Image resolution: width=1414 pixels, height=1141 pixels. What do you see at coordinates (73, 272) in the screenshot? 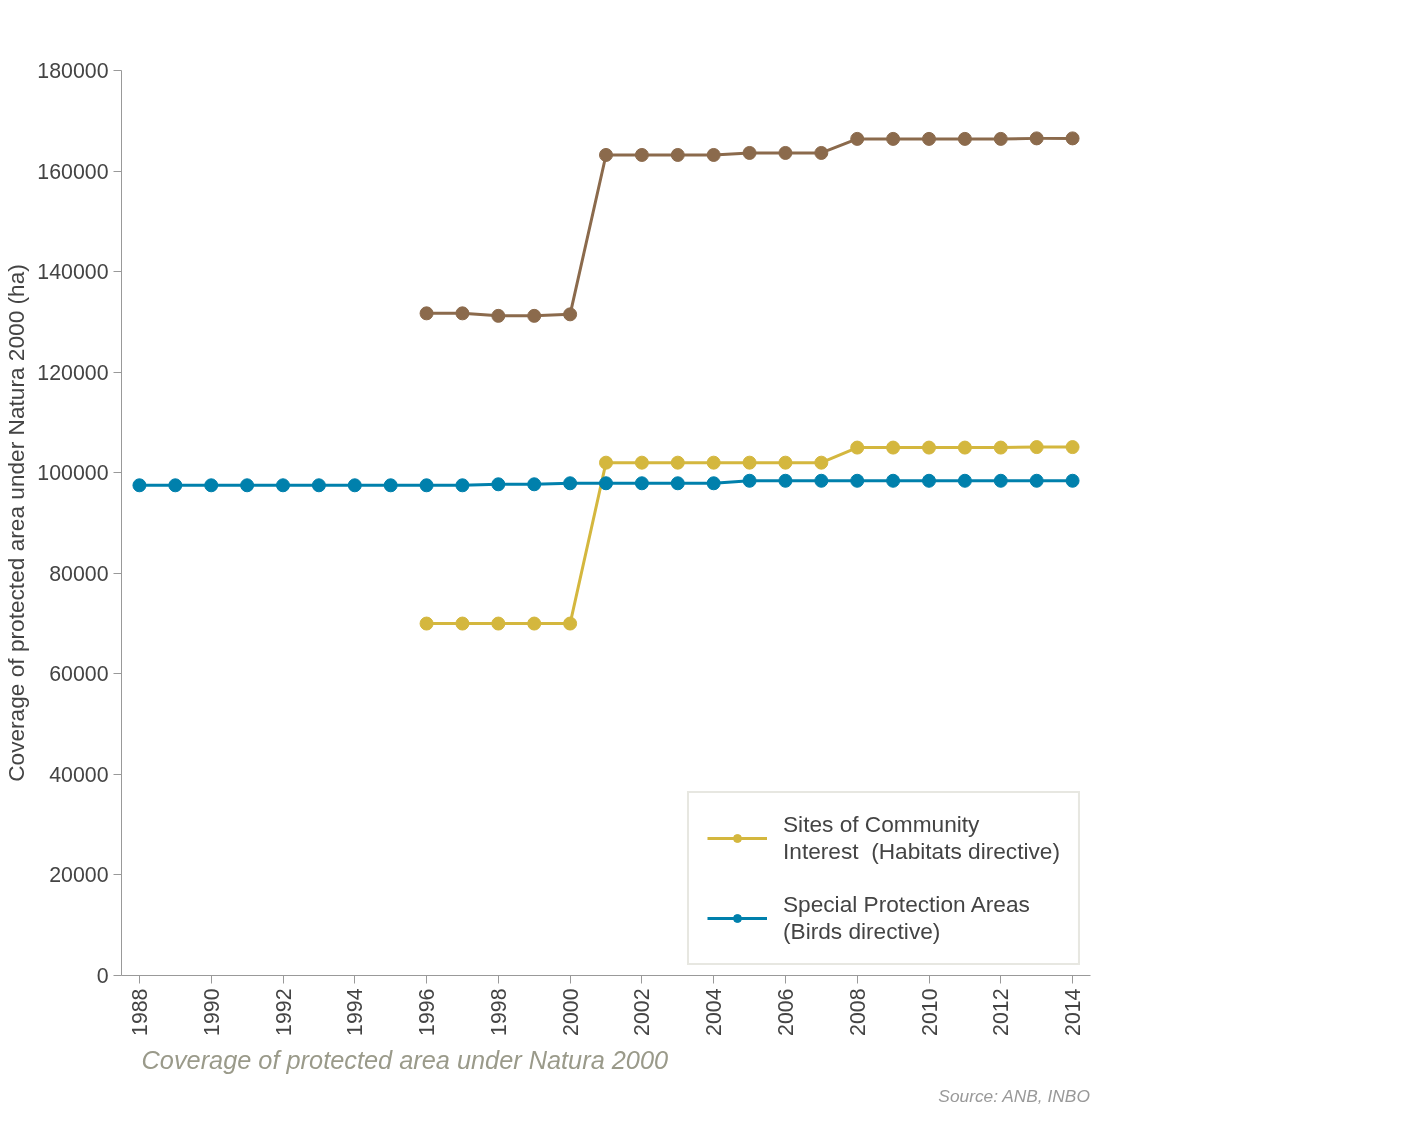
I see `y-tick-label: 140000` at bounding box center [73, 272].